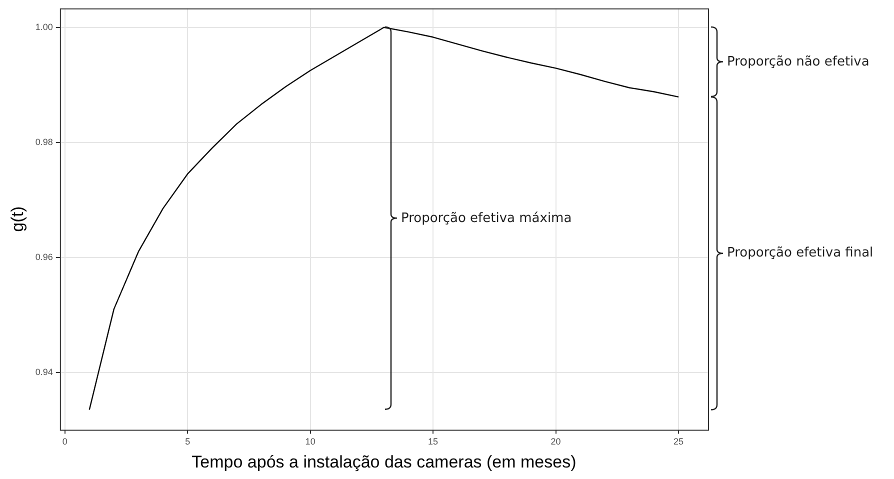 Image resolution: width=894 pixels, height=479 pixels. What do you see at coordinates (433, 441) in the screenshot?
I see `x-tick-label: 15` at bounding box center [433, 441].